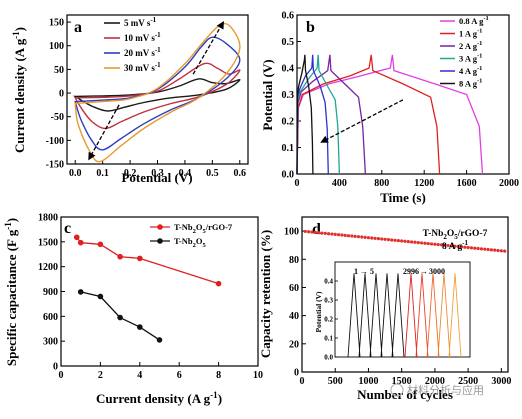 This screenshot has height=419, width=522. Describe the element at coordinates (318, 312) in the screenshot. I see `inset-ylabel: Potential (V)` at that location.